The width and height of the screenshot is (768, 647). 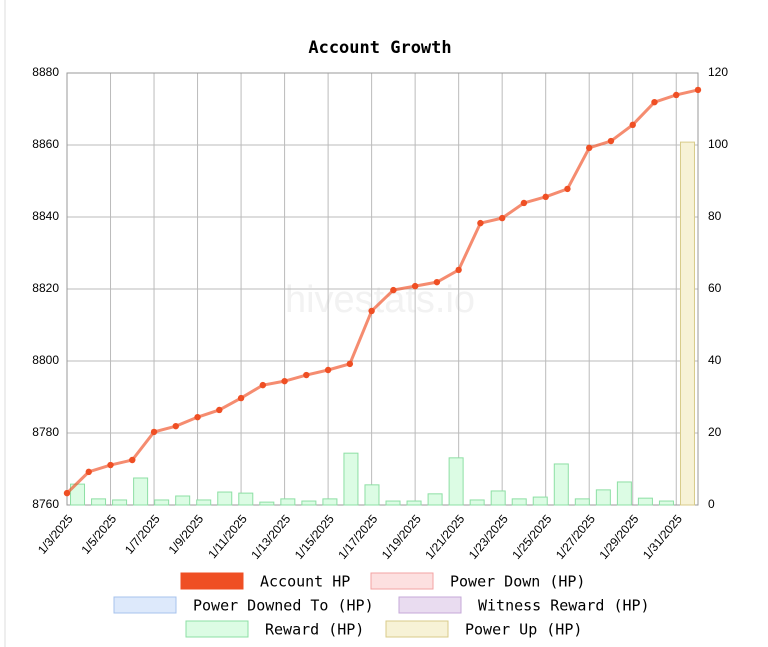 I want to click on y2-tick-label: 100, so click(x=718, y=144).